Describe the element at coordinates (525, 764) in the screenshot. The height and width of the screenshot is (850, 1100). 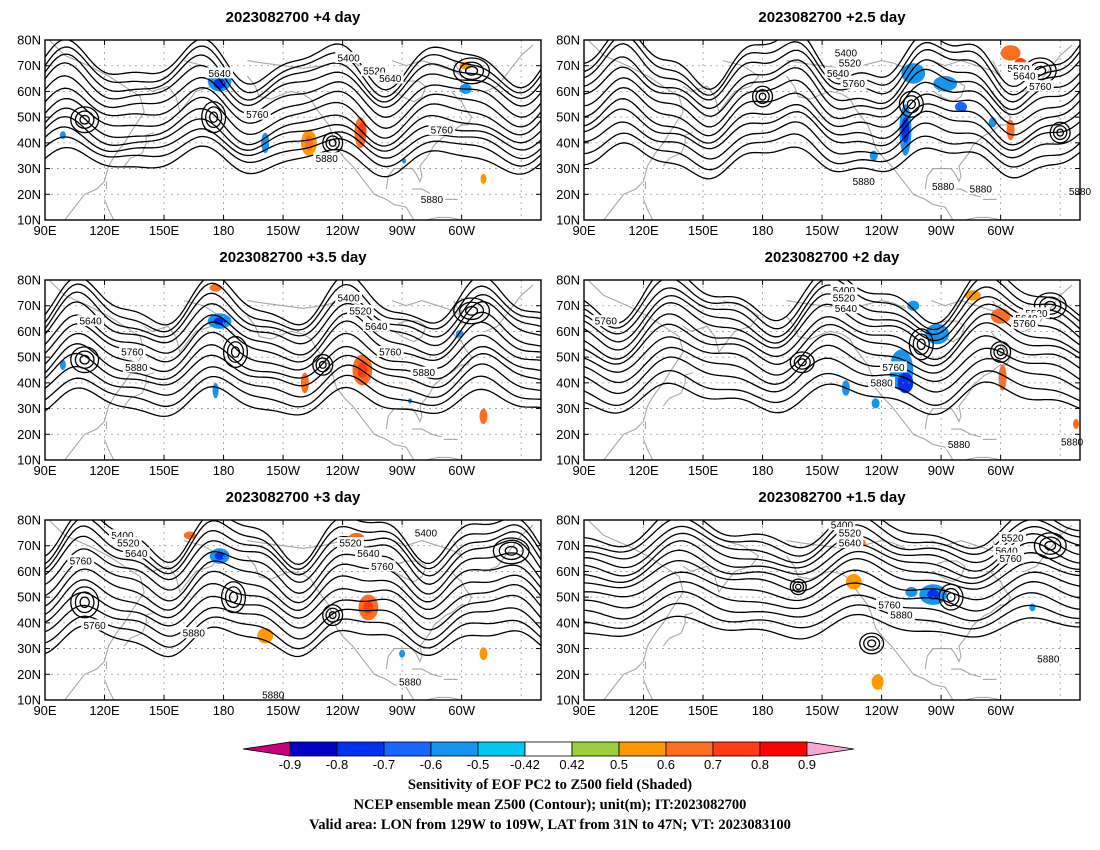
I see `colorbar-tick-label: -0.42` at that location.